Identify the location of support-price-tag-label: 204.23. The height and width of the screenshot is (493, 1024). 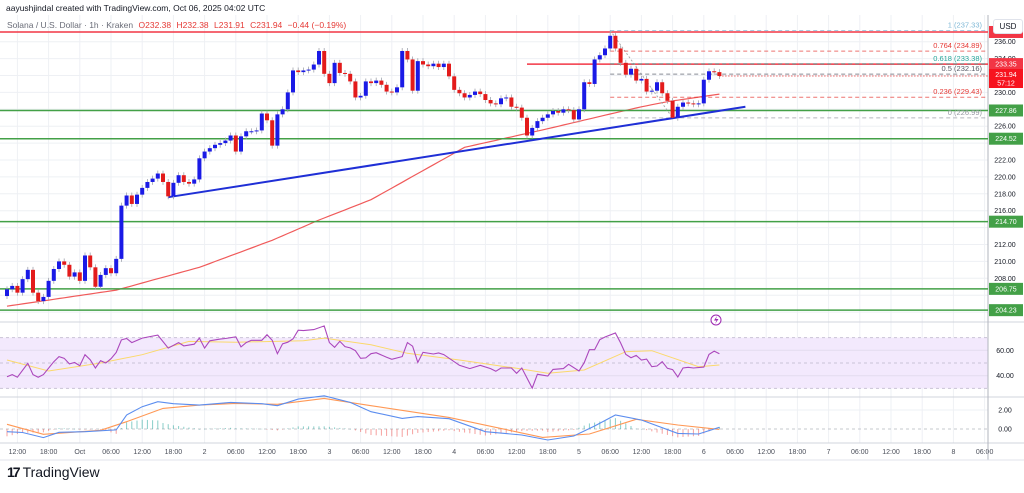
(1006, 311).